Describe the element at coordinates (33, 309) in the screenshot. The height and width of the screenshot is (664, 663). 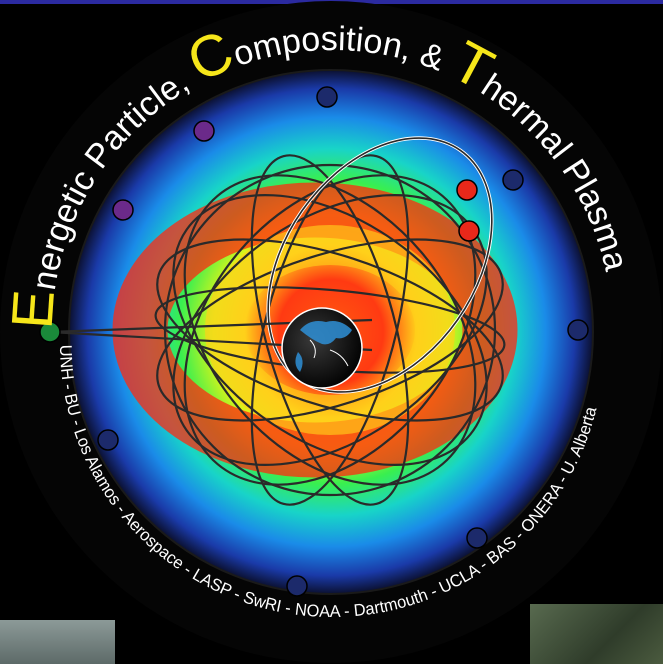
I see `title-initial-e: E` at that location.